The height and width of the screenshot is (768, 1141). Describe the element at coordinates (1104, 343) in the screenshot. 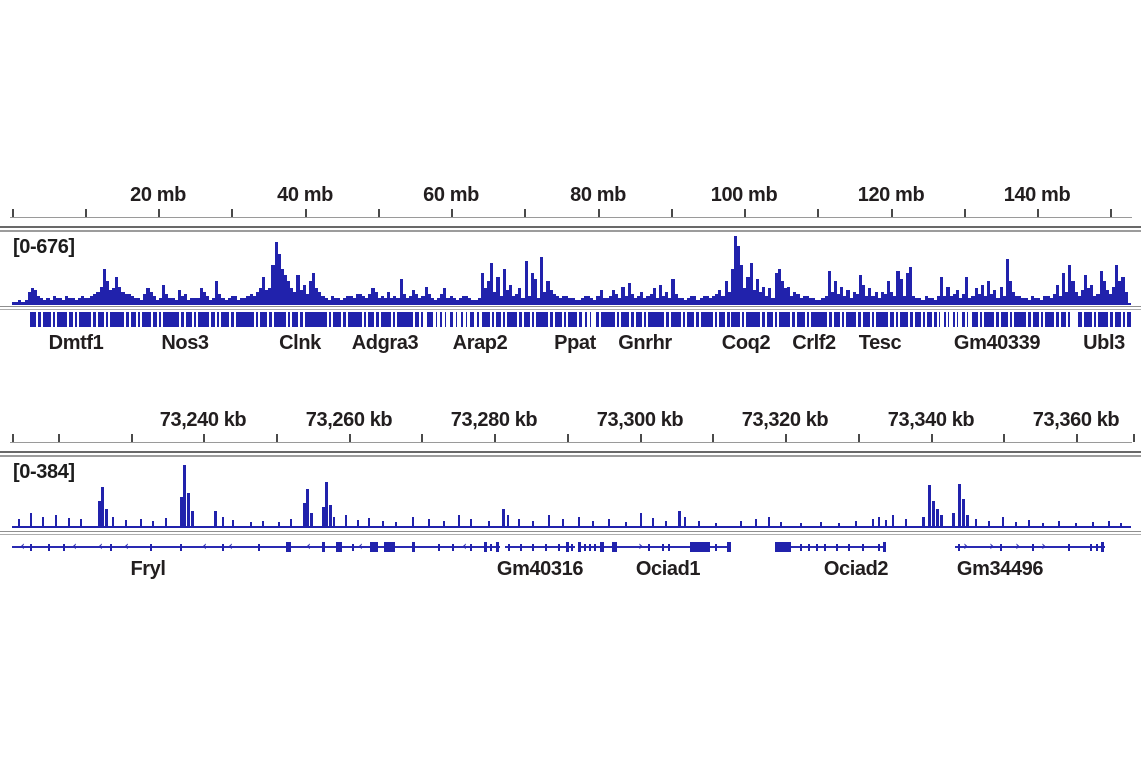

I see `gene-name-label: Ubl3` at that location.